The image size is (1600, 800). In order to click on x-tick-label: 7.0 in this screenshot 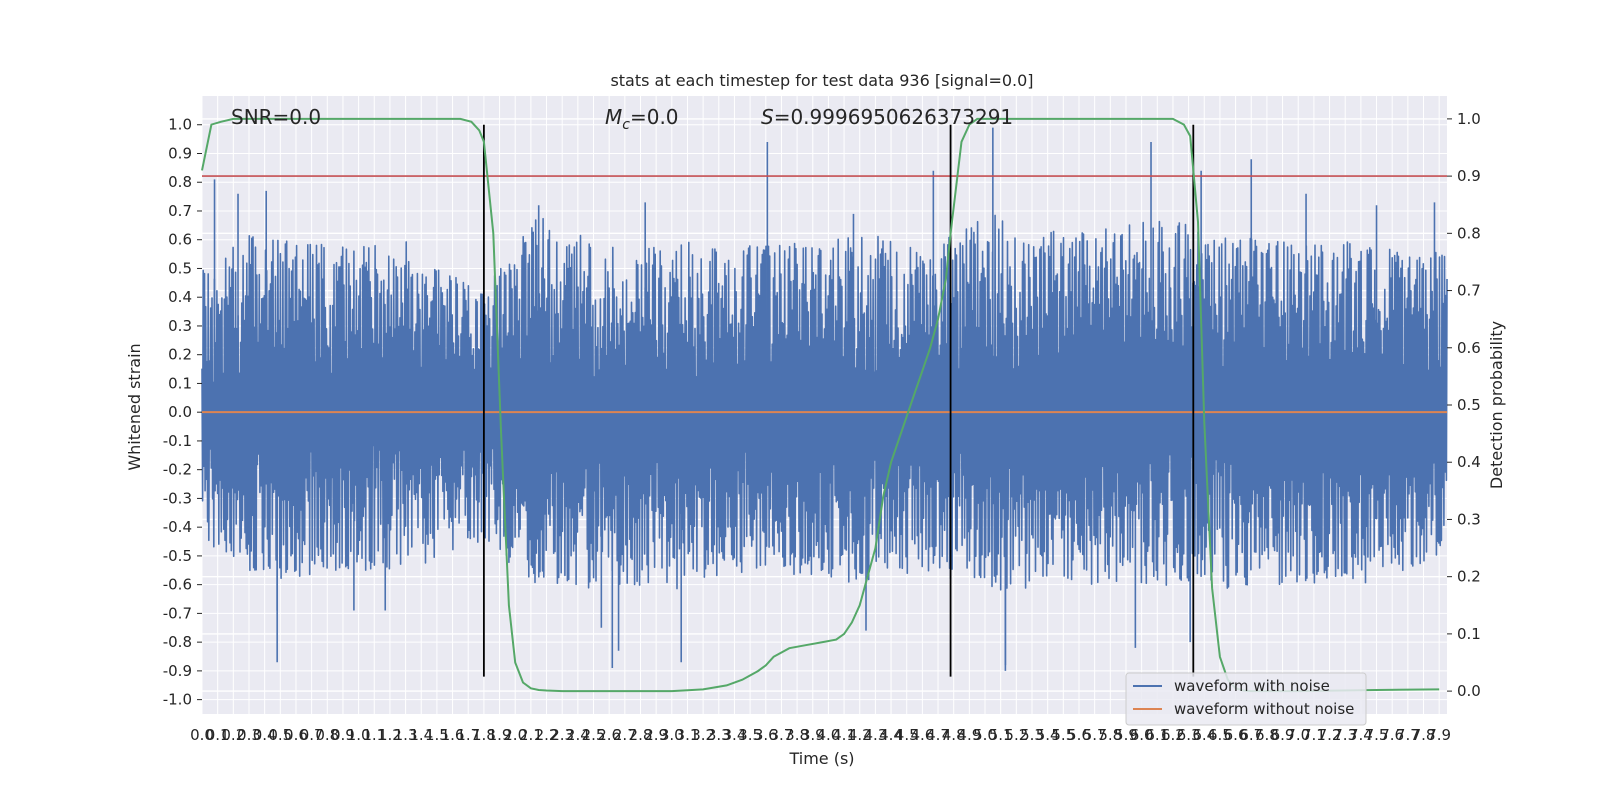, I will do `click(1298, 735)`.